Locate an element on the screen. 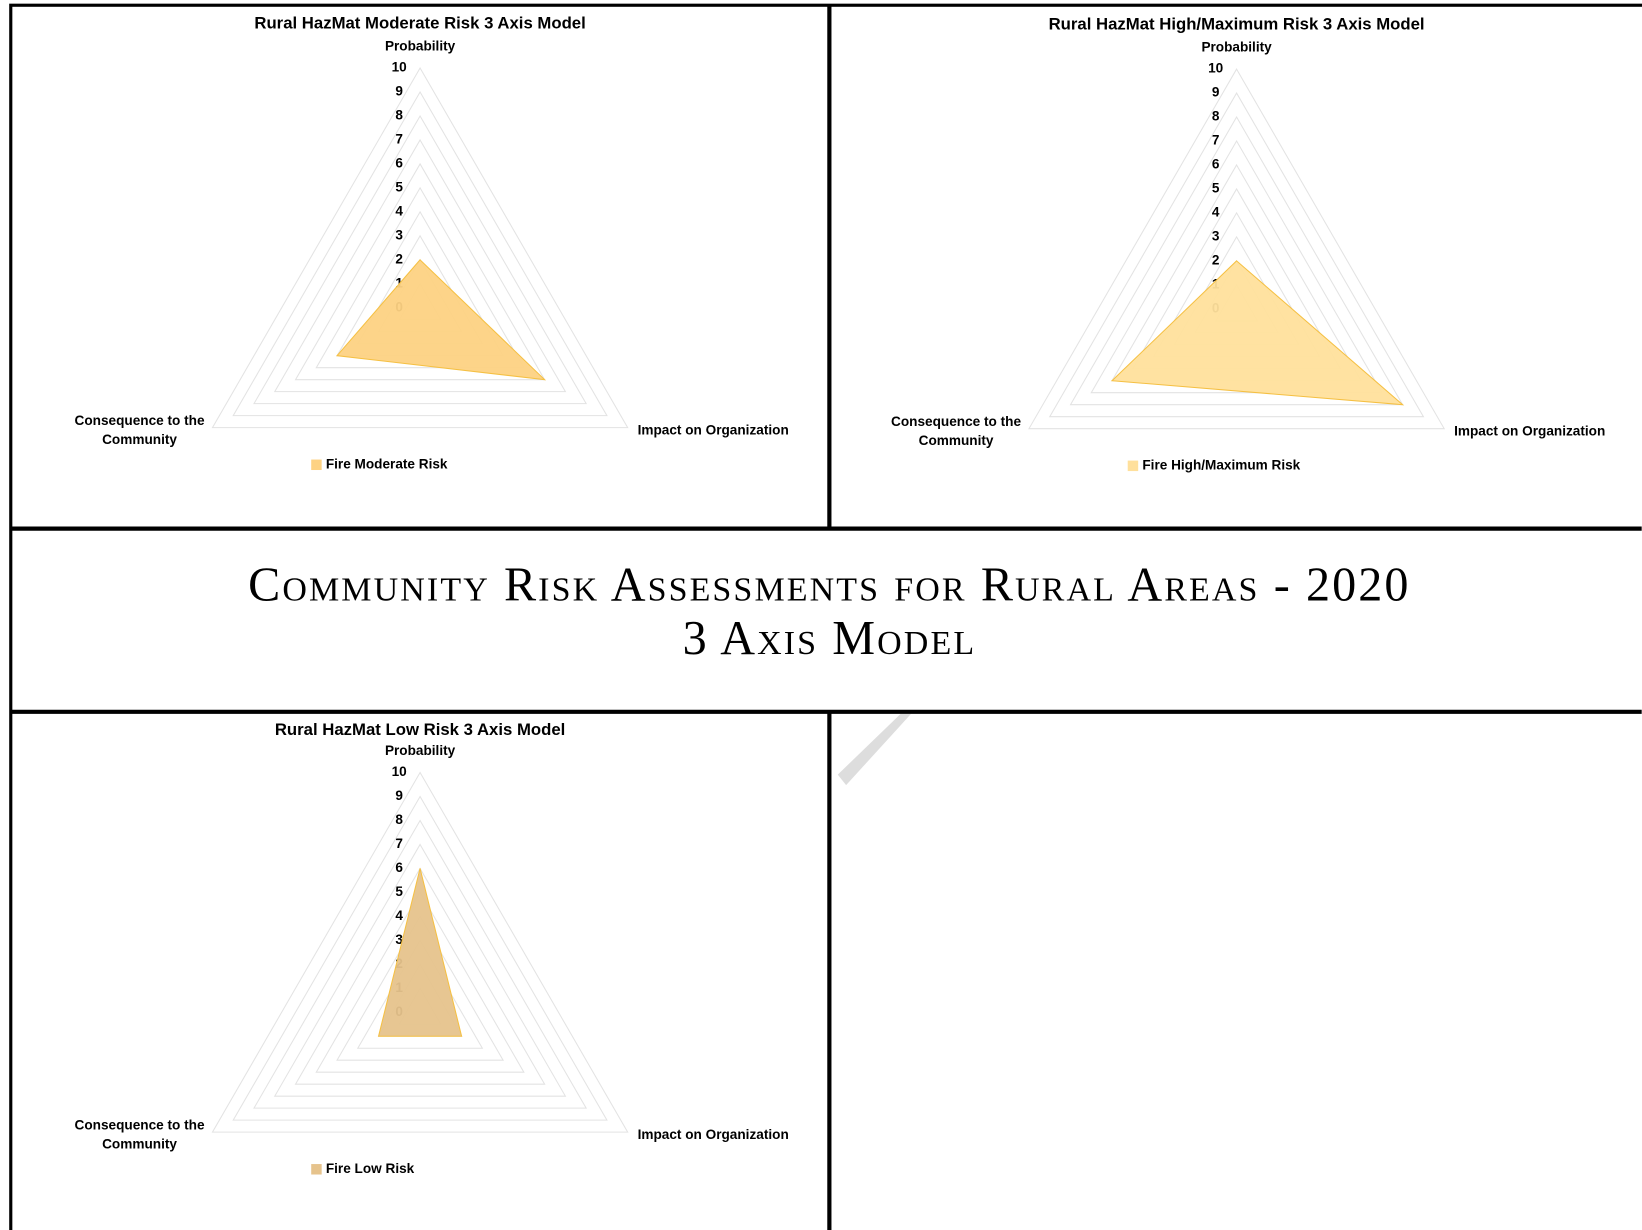 This screenshot has height=1230, width=1642. chart-title: Rural HazMat Low Risk 3 Axis Model is located at coordinates (420, 729).